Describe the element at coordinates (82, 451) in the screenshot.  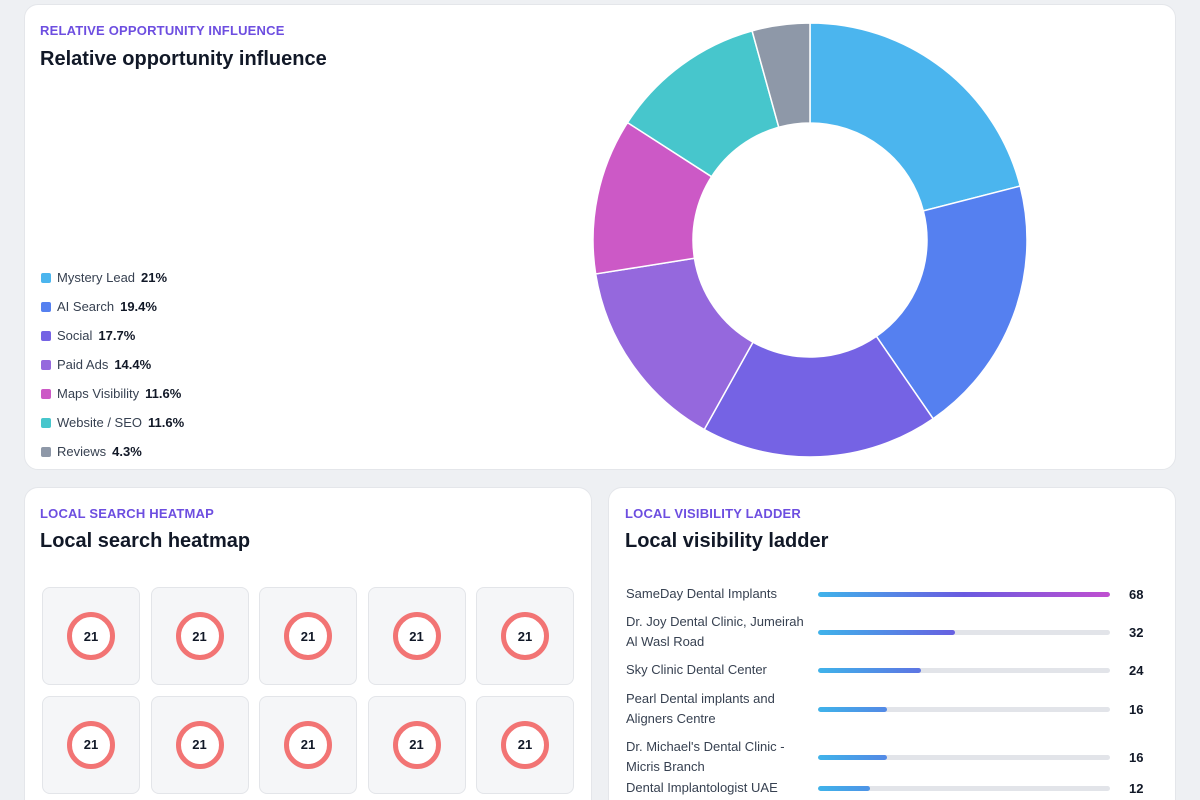
I see `legend-label: Reviews` at that location.